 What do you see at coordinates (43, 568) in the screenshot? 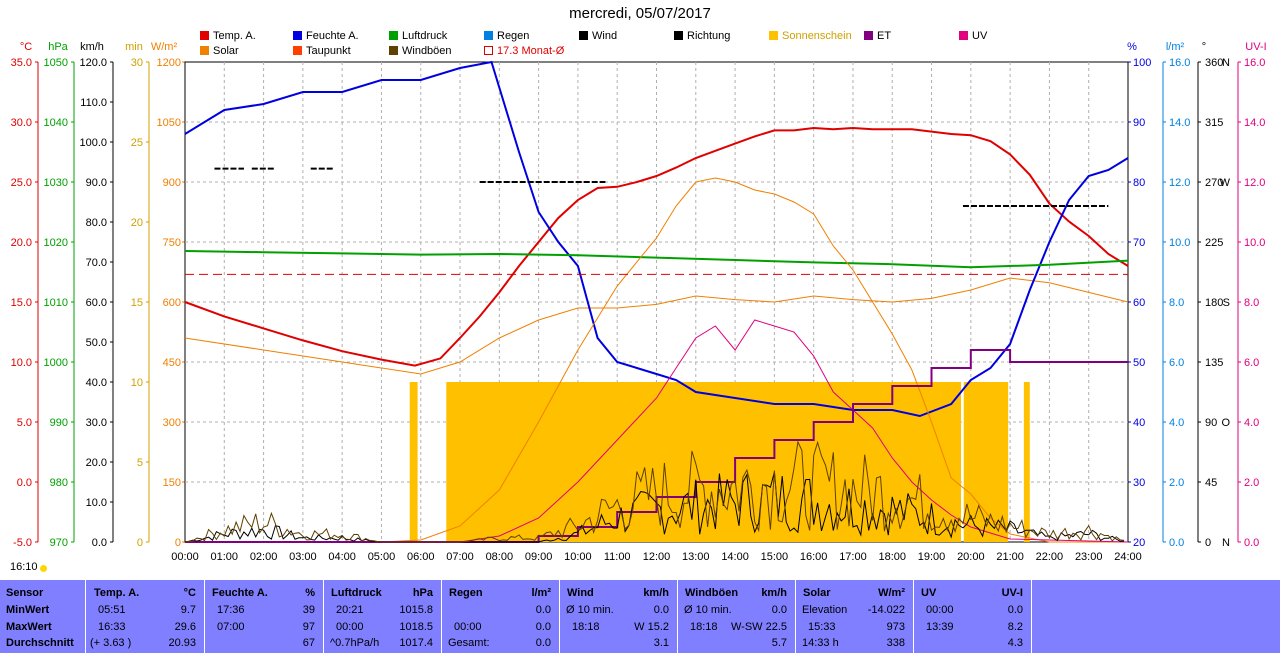
I see `sun-icon` at bounding box center [43, 568].